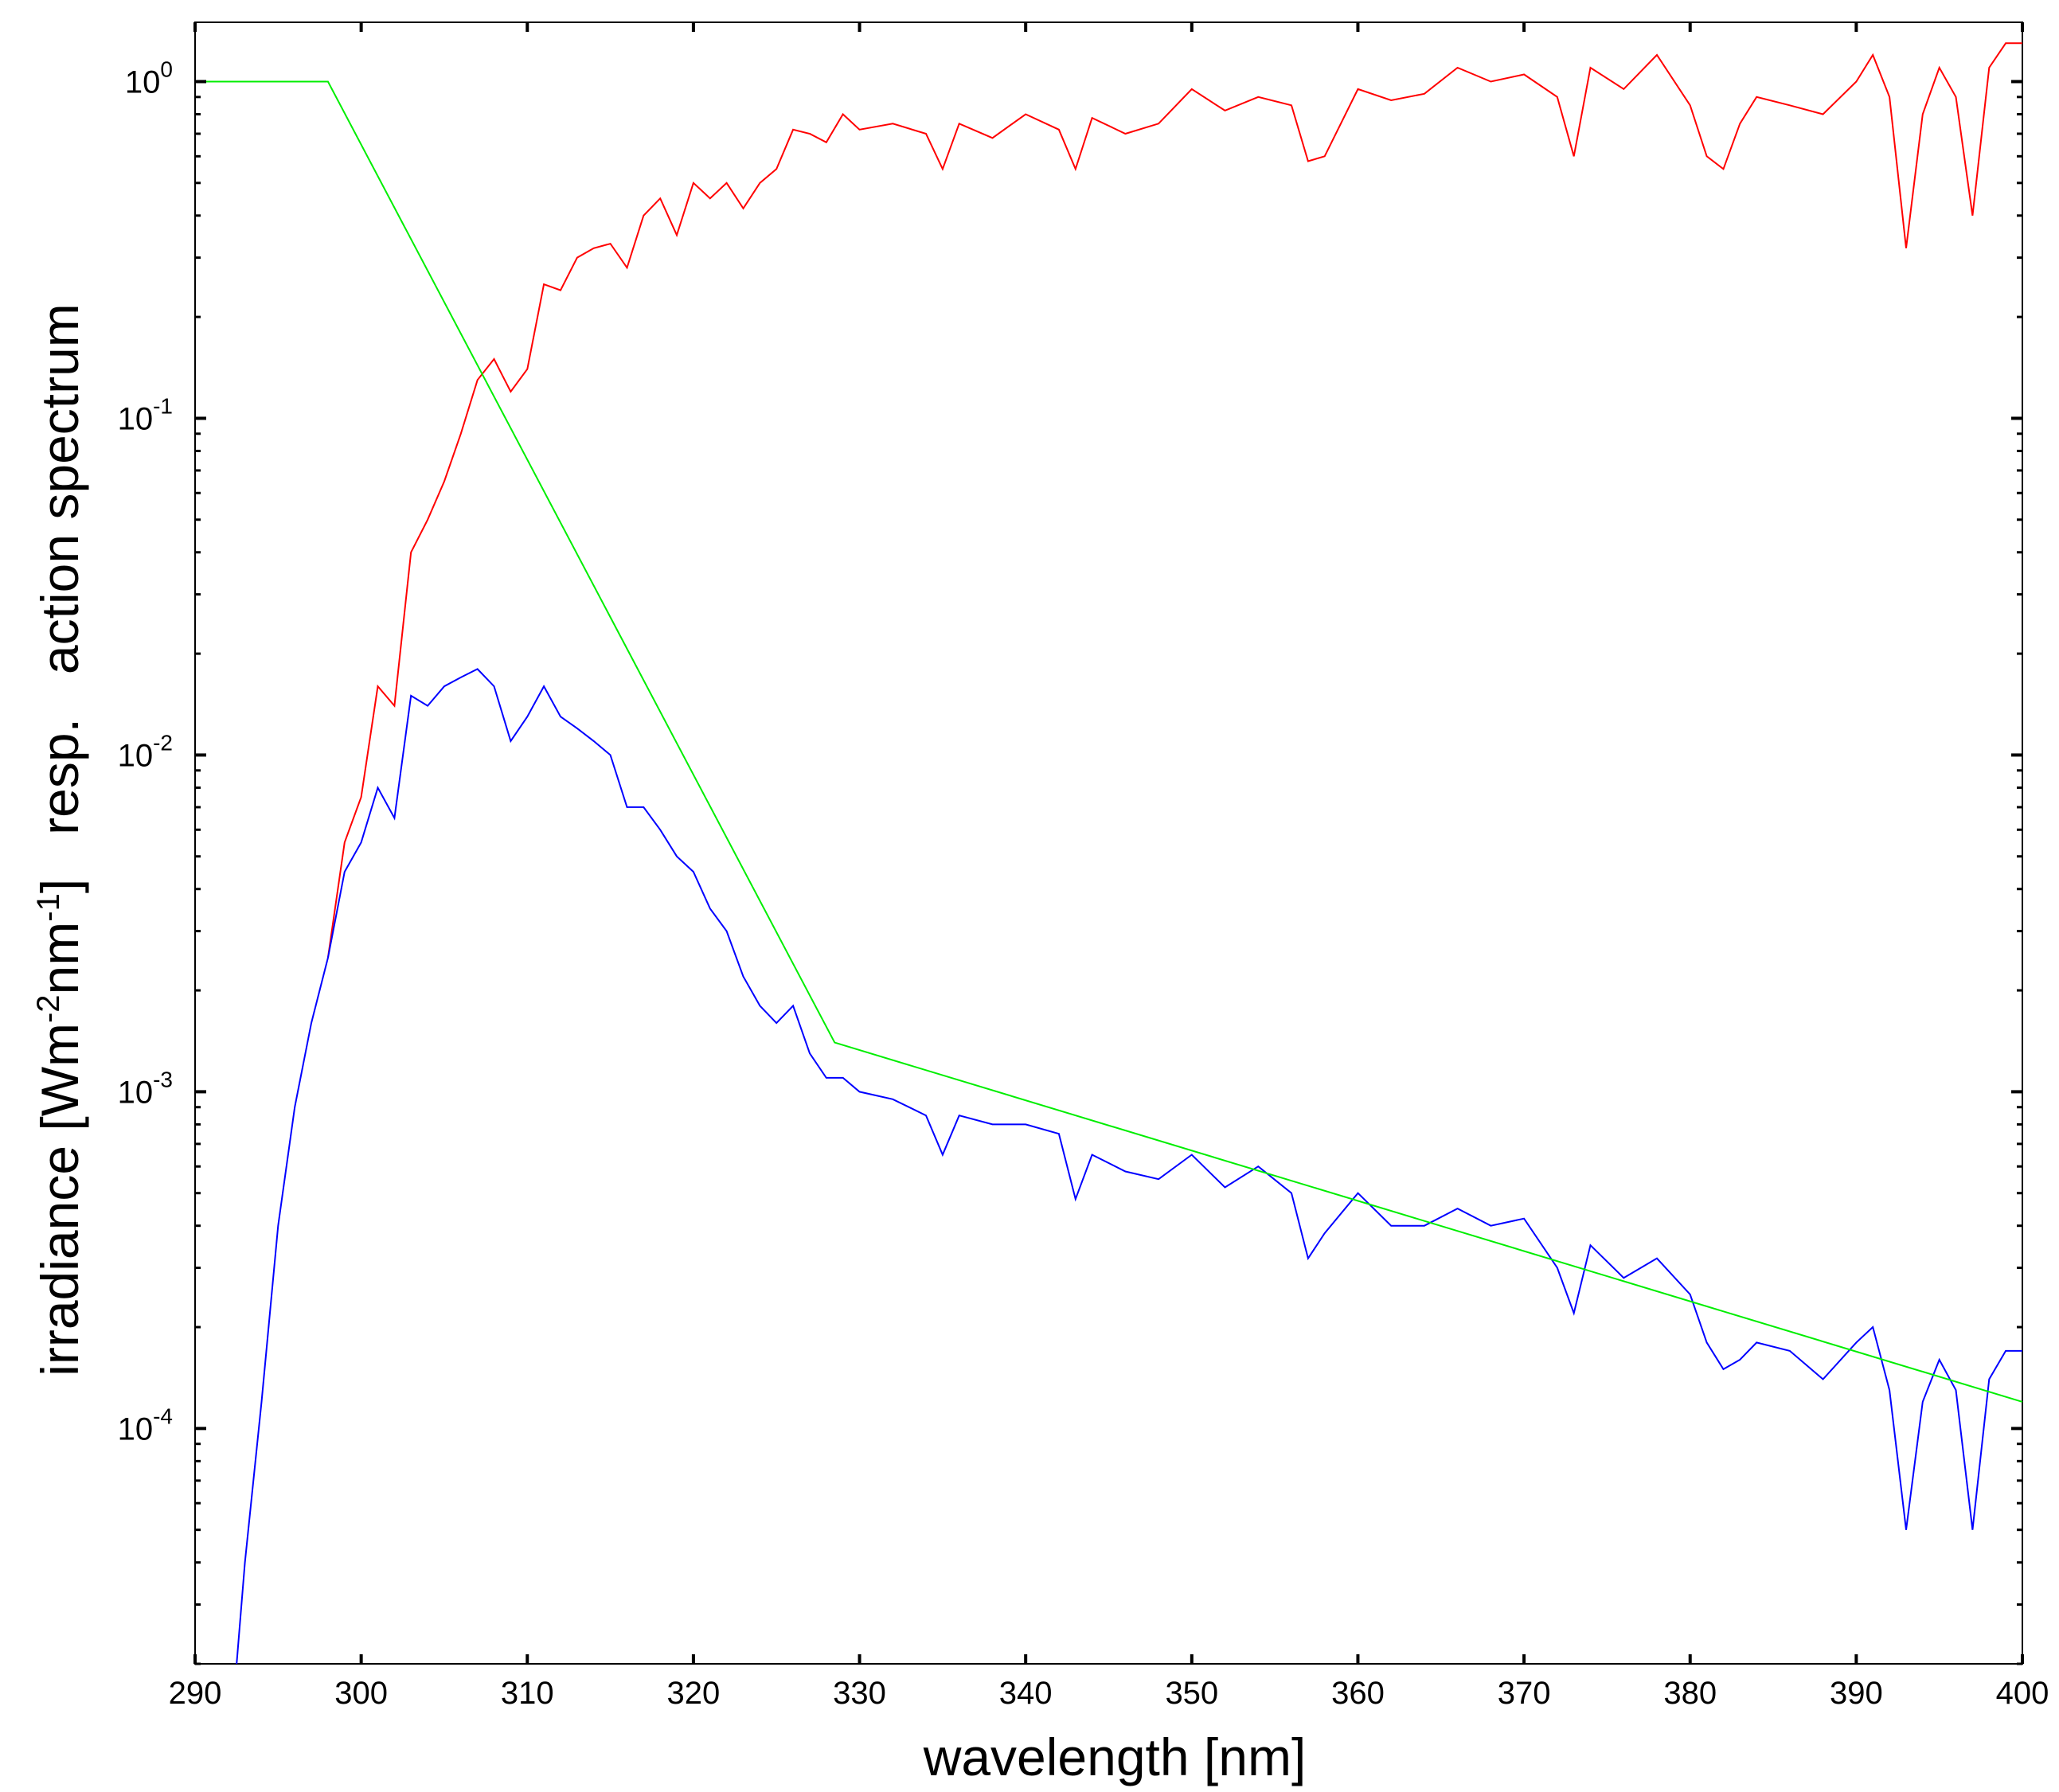 This screenshot has height=1792, width=2059. What do you see at coordinates (694, 1693) in the screenshot?
I see `x-tick-label: 320` at bounding box center [694, 1693].